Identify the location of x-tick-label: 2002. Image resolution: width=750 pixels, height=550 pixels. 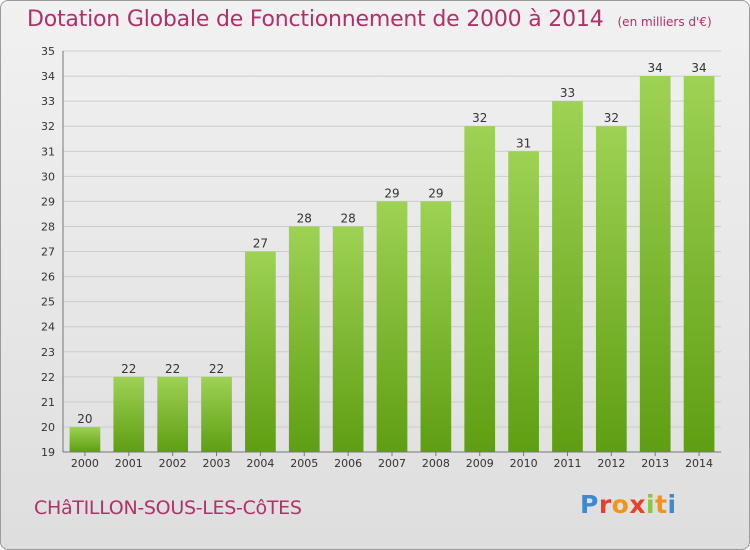
(173, 463).